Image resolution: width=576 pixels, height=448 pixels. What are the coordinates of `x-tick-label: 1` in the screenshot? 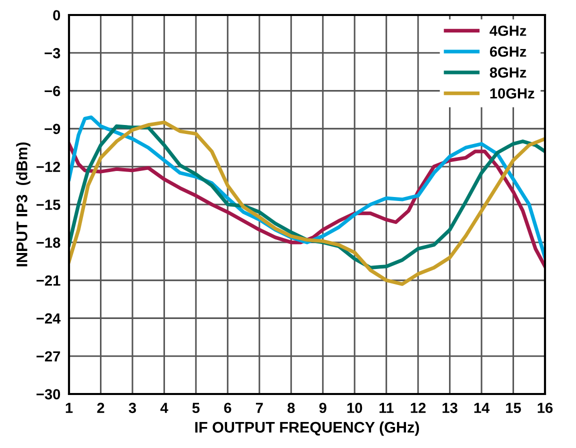 It's located at (69, 407).